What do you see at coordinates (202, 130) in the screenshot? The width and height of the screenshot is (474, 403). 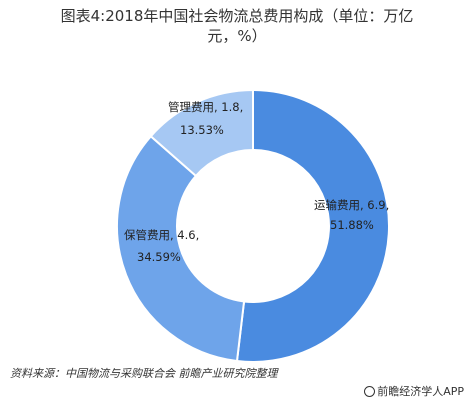 I see `label-management-line2: 13.53%` at bounding box center [202, 130].